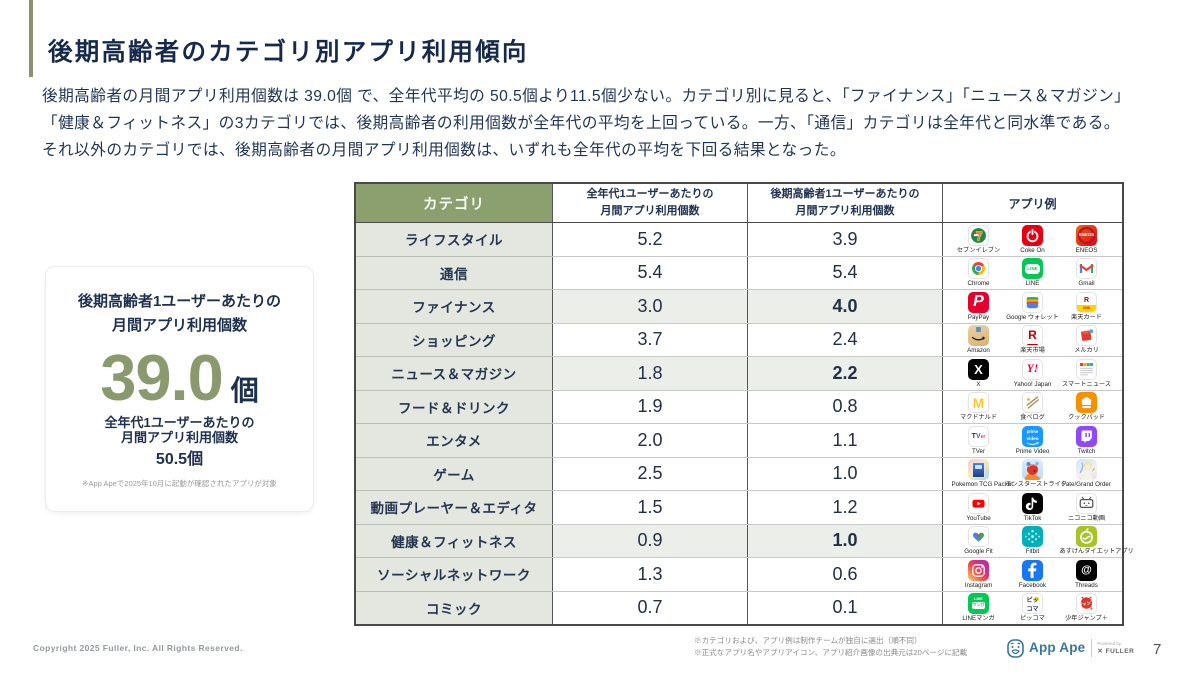 Image resolution: width=1200 pixels, height=675 pixels. What do you see at coordinates (979, 236) in the screenshot?
I see `svg-text: 7` at bounding box center [979, 236].